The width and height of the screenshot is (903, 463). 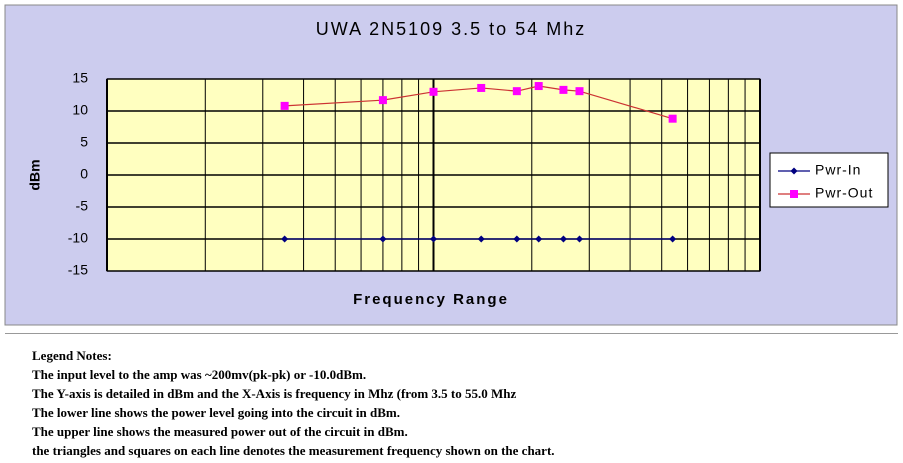 I want to click on y-tick-label: 15, so click(x=80, y=78).